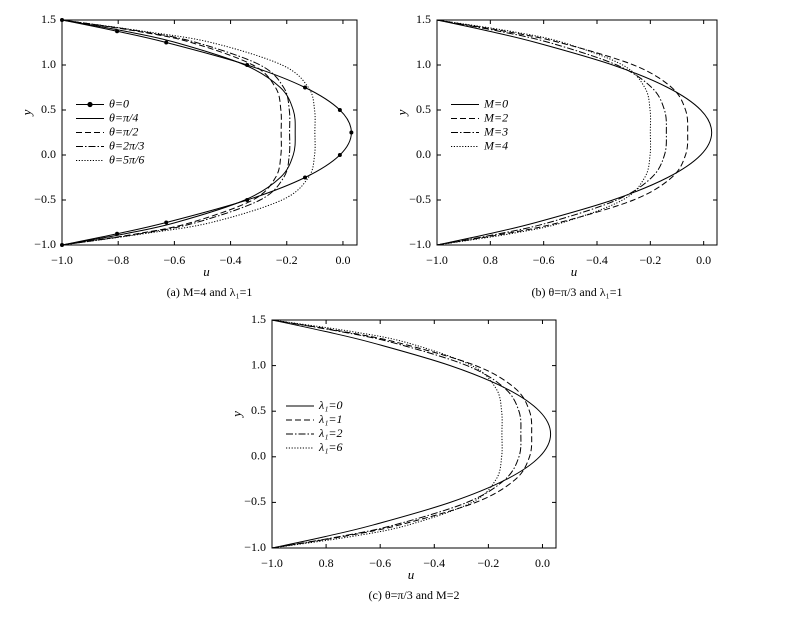  Describe the element at coordinates (495, 131) in the screenshot. I see `legend-label: M=3` at that location.